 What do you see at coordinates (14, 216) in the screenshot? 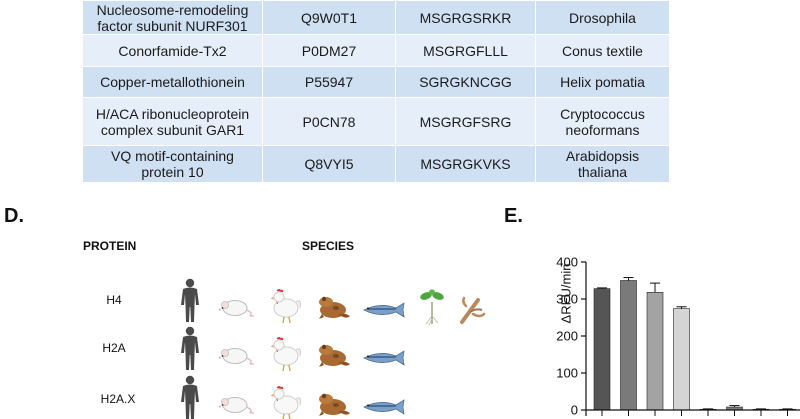
I see `panel-d-label: D.` at bounding box center [14, 216].